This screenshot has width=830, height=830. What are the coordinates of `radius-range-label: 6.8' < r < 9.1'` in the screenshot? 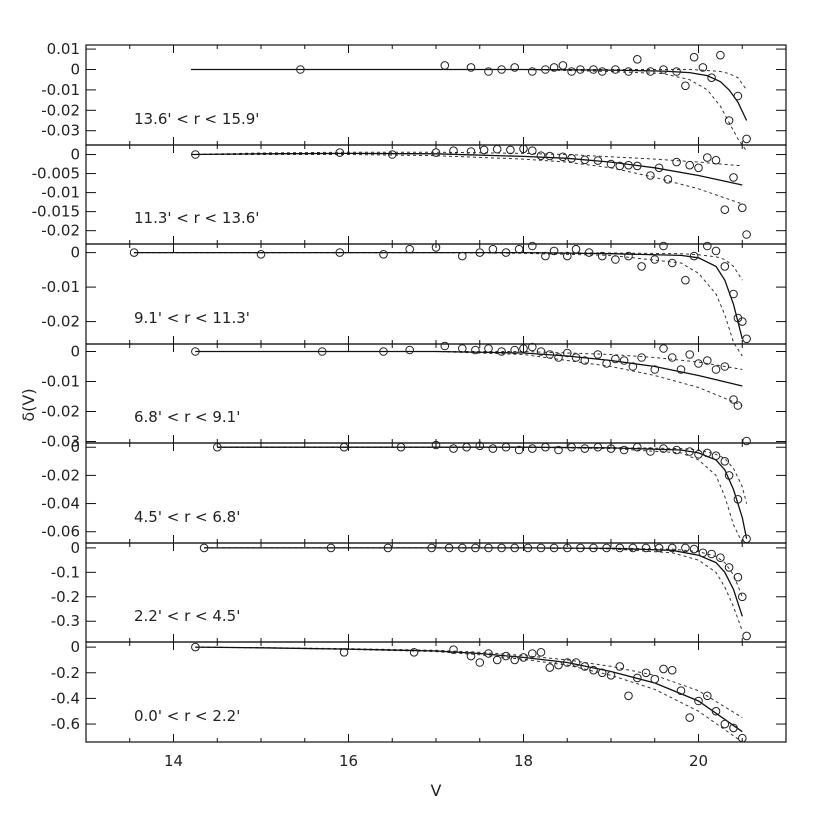 It's located at (187, 417).